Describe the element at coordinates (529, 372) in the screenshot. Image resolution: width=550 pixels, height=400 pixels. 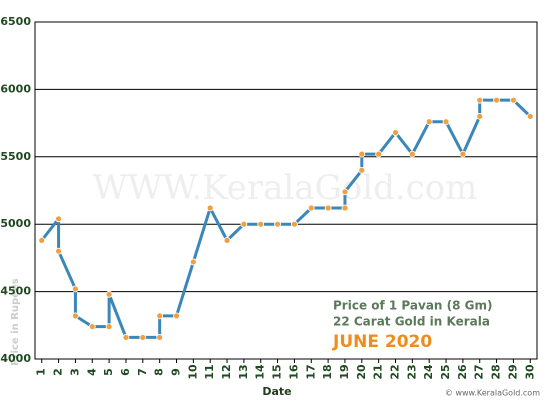
I see `x-tick-label: 30` at that location.